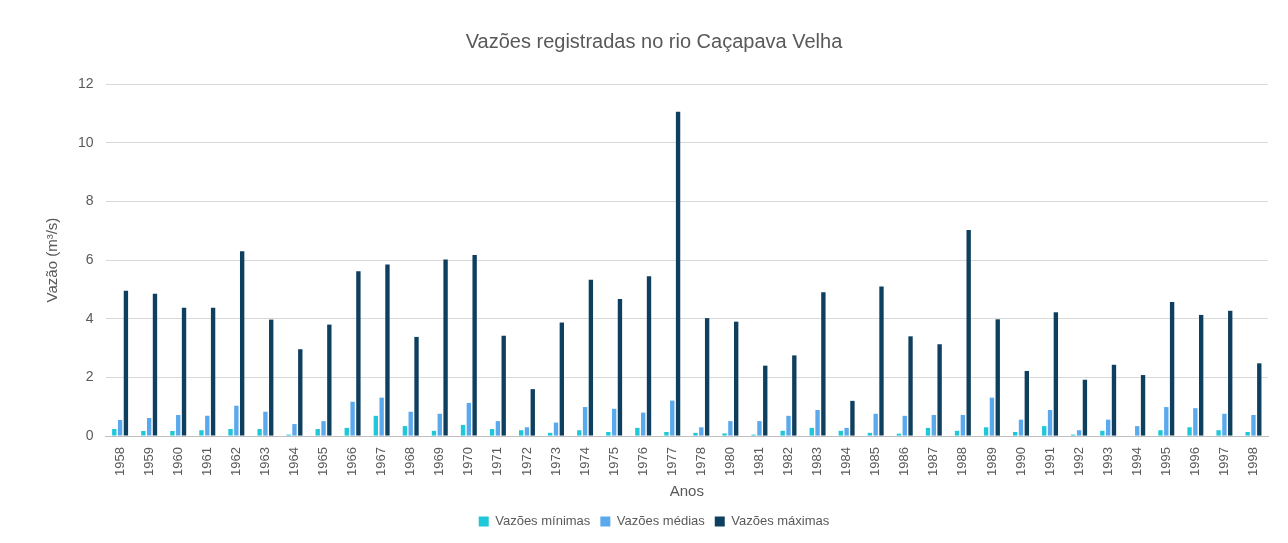 This screenshot has width=1288, height=543. What do you see at coordinates (1078, 461) in the screenshot?
I see `x-tick-label: 1992` at bounding box center [1078, 461].